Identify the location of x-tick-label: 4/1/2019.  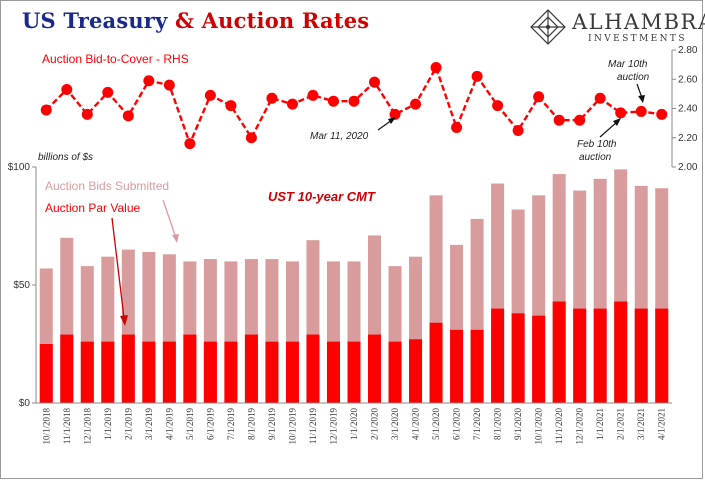
(169, 424).